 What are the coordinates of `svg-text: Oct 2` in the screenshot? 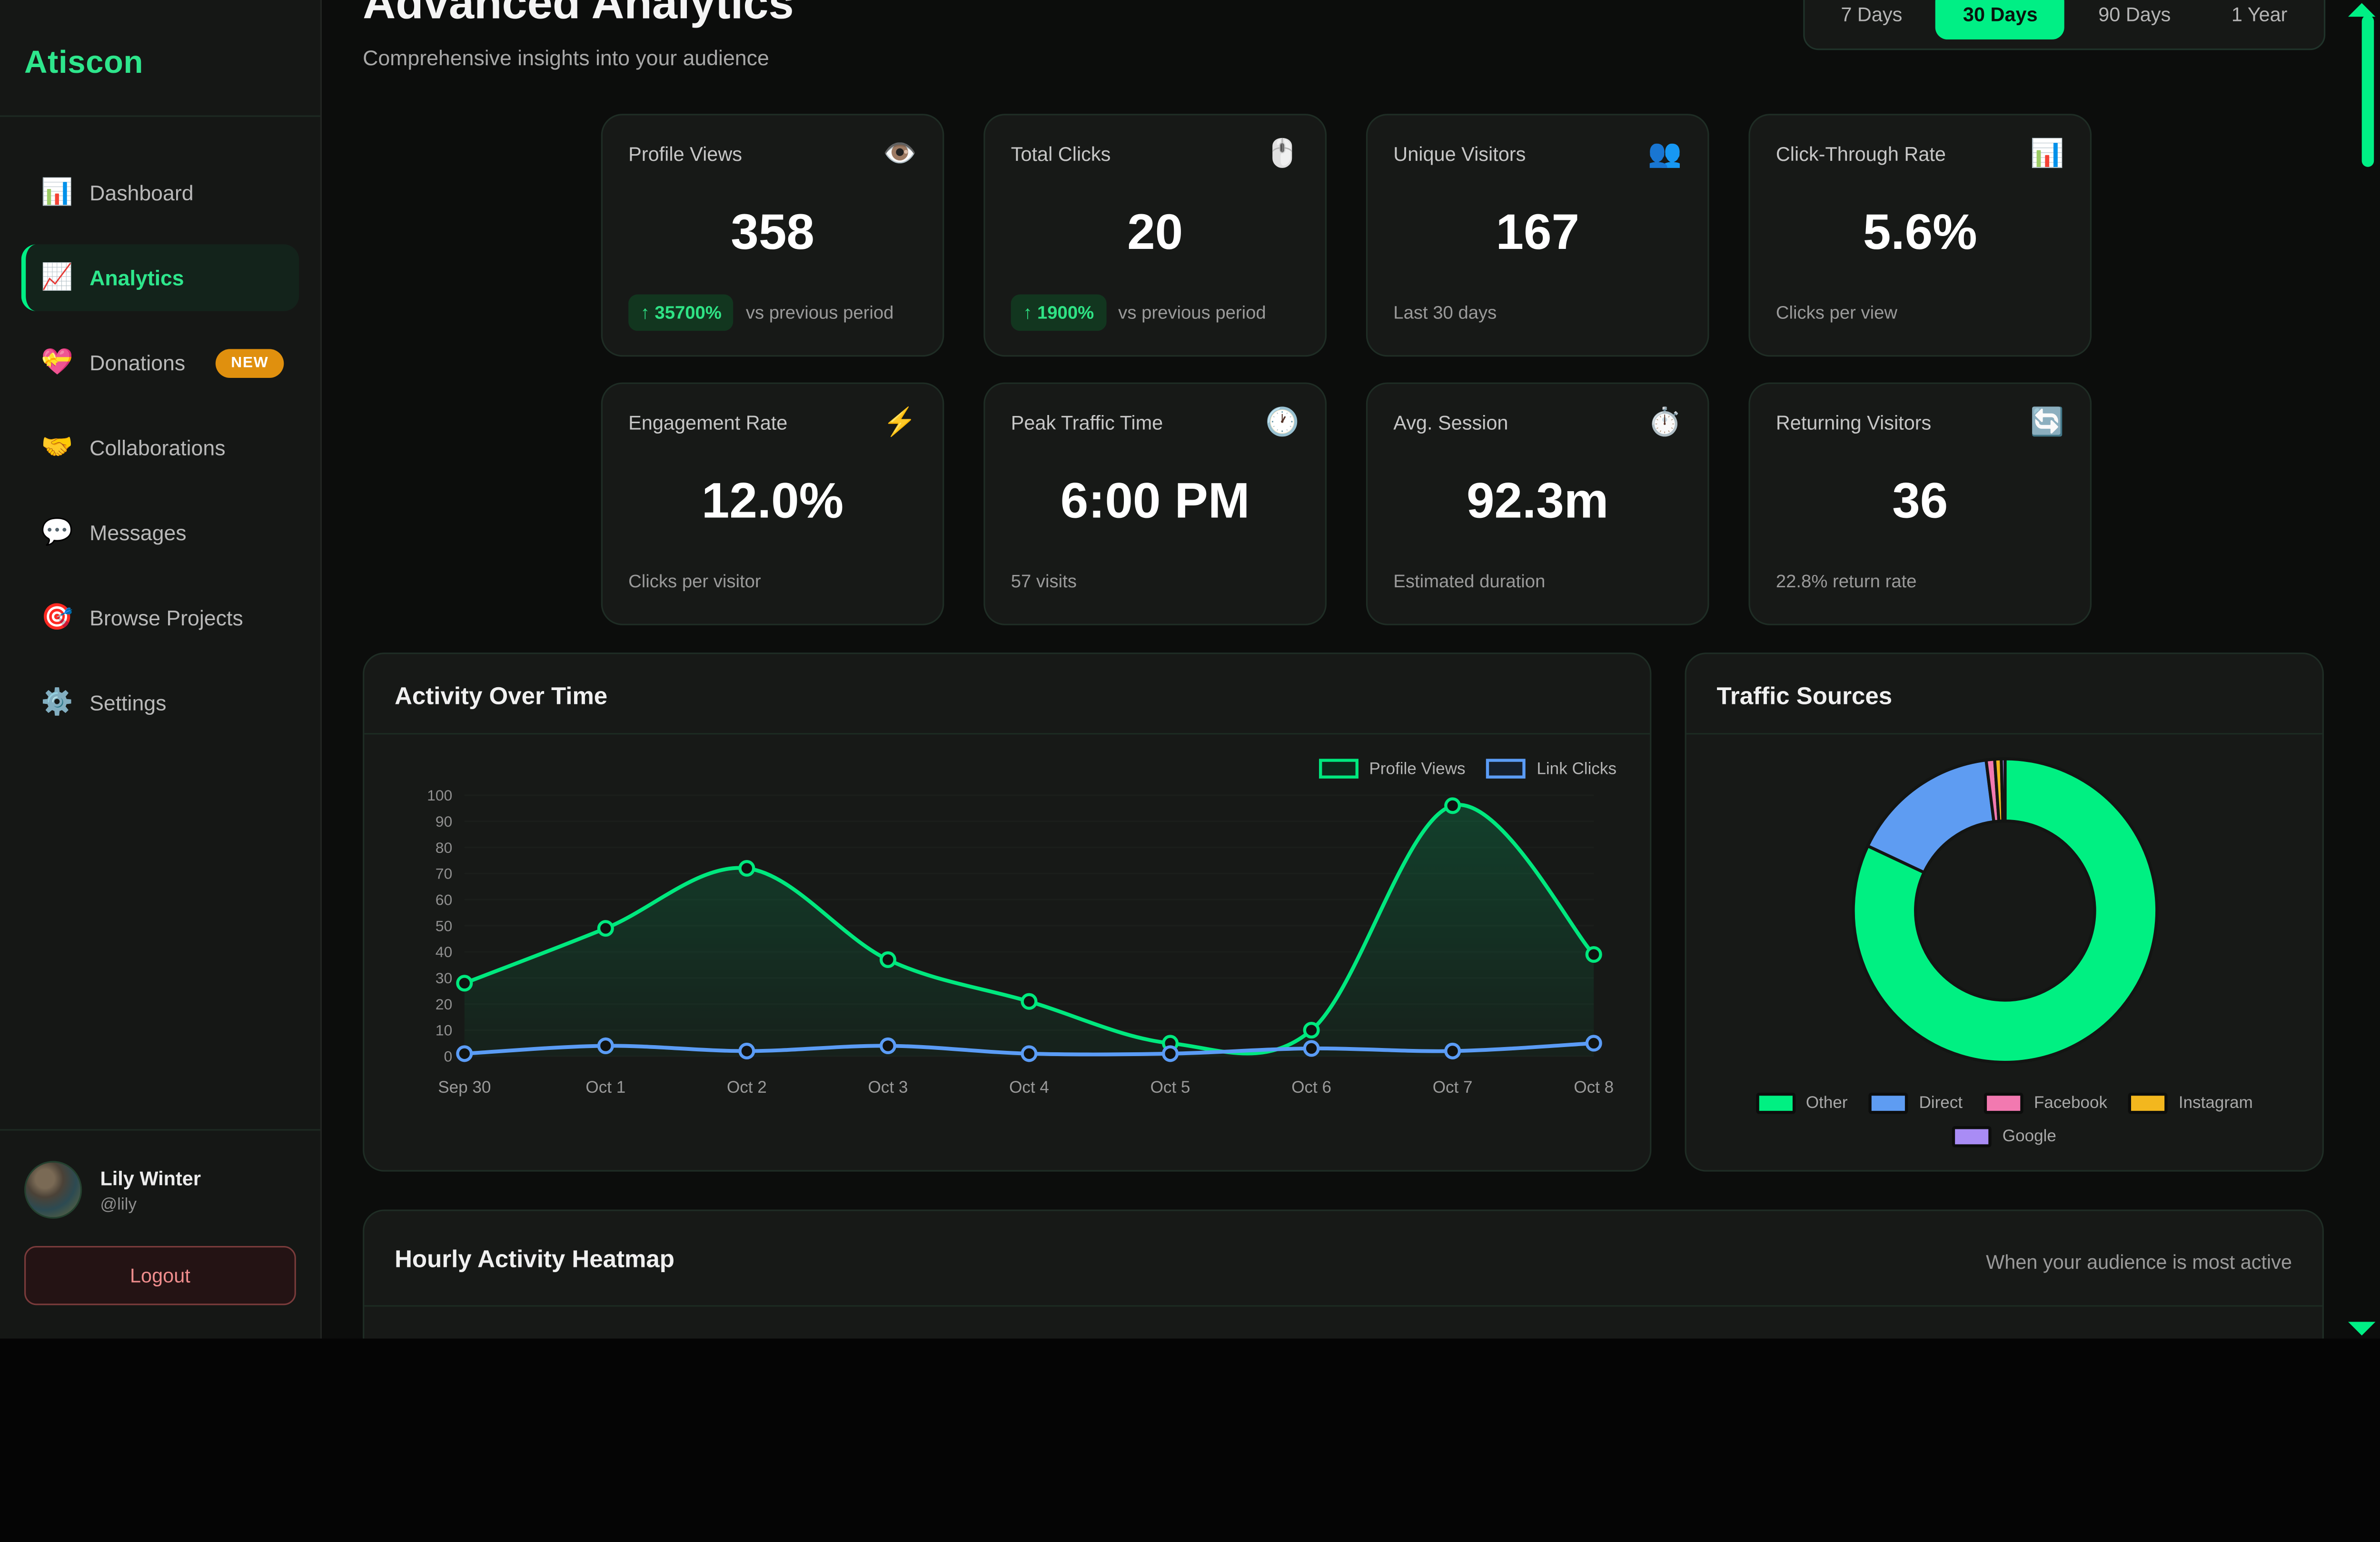 It's located at (747, 1087).